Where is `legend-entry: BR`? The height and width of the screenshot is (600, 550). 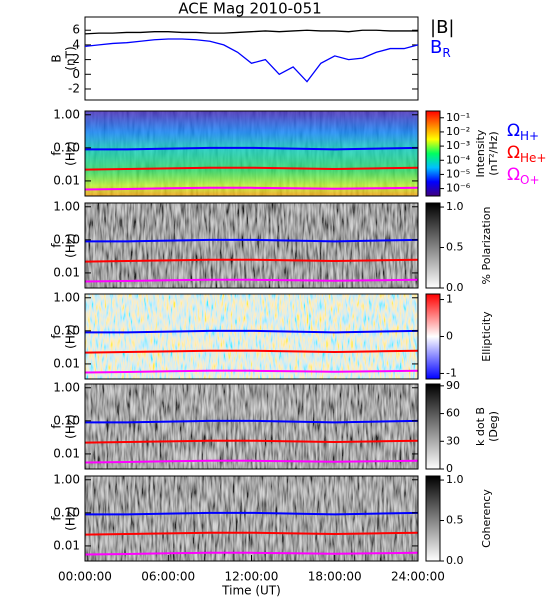 legend-entry: BR is located at coordinates (440, 48).